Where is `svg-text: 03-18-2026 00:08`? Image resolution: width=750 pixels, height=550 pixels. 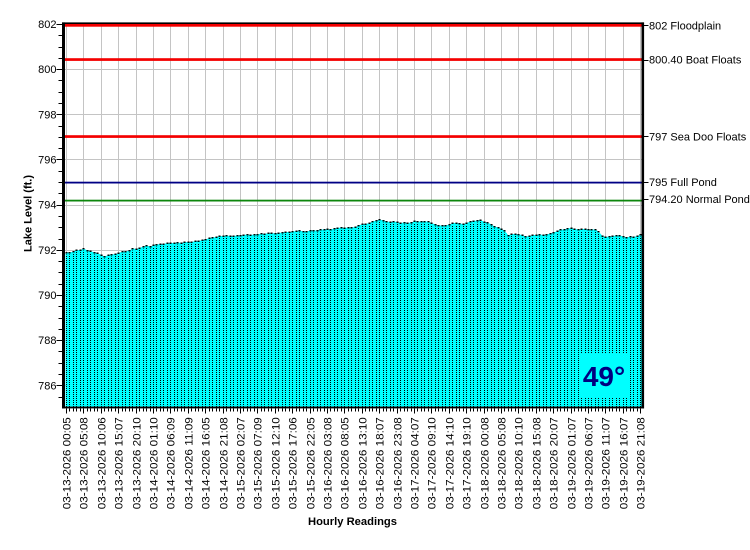 svg-text: 03-18-2026 00:08 is located at coordinates (486, 463).